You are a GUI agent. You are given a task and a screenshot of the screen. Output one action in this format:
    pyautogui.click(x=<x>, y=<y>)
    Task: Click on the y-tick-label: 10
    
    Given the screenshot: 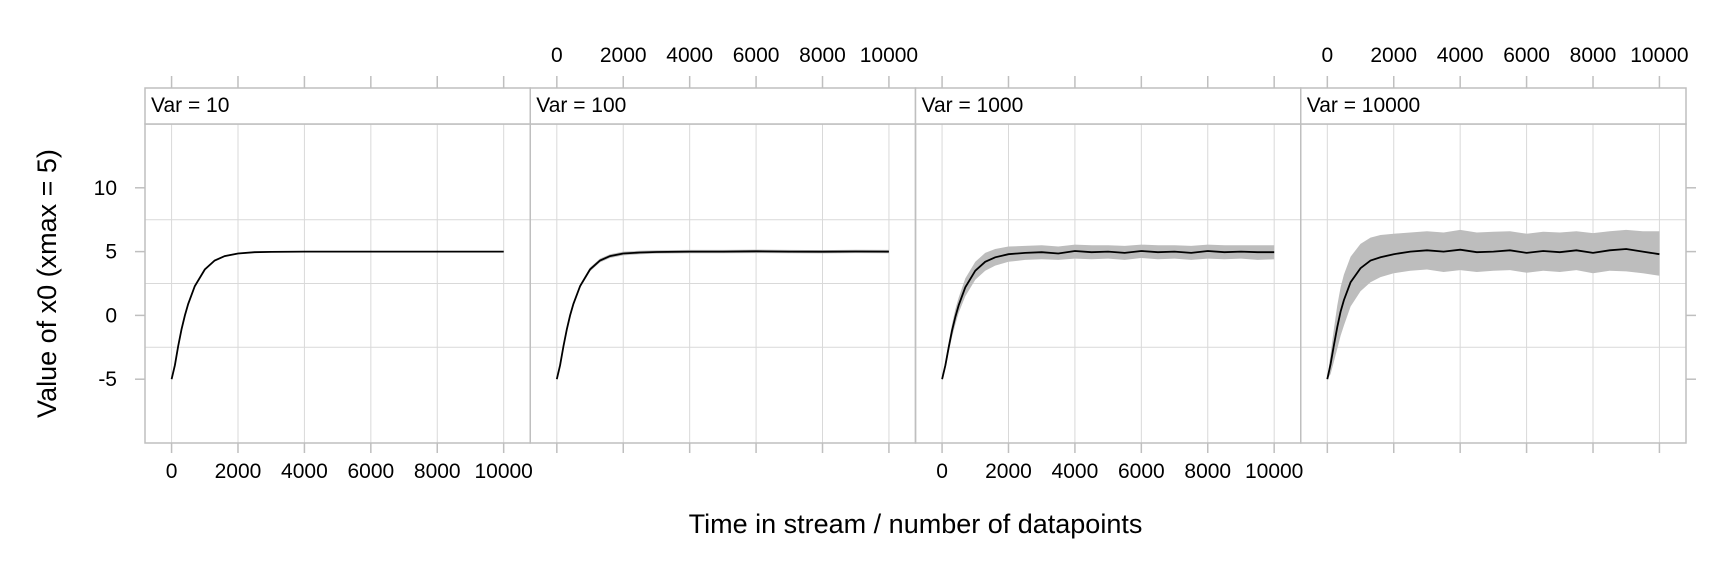 What is the action you would take?
    pyautogui.click(x=105, y=188)
    